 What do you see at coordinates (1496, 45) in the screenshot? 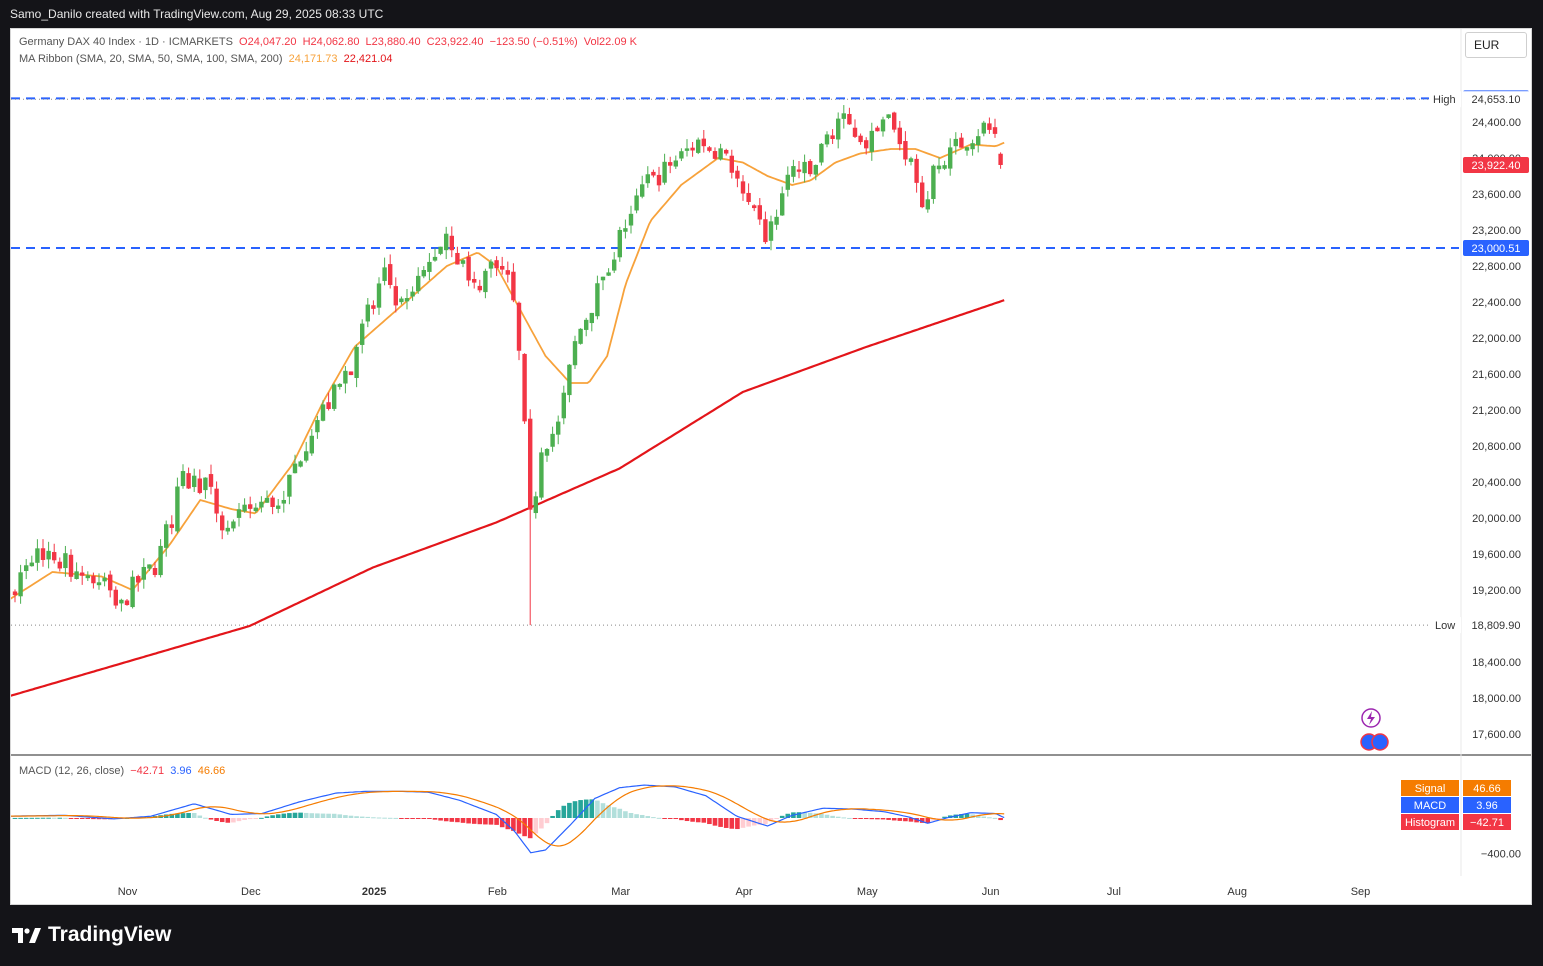
I see `currency-selector: EUR` at bounding box center [1496, 45].